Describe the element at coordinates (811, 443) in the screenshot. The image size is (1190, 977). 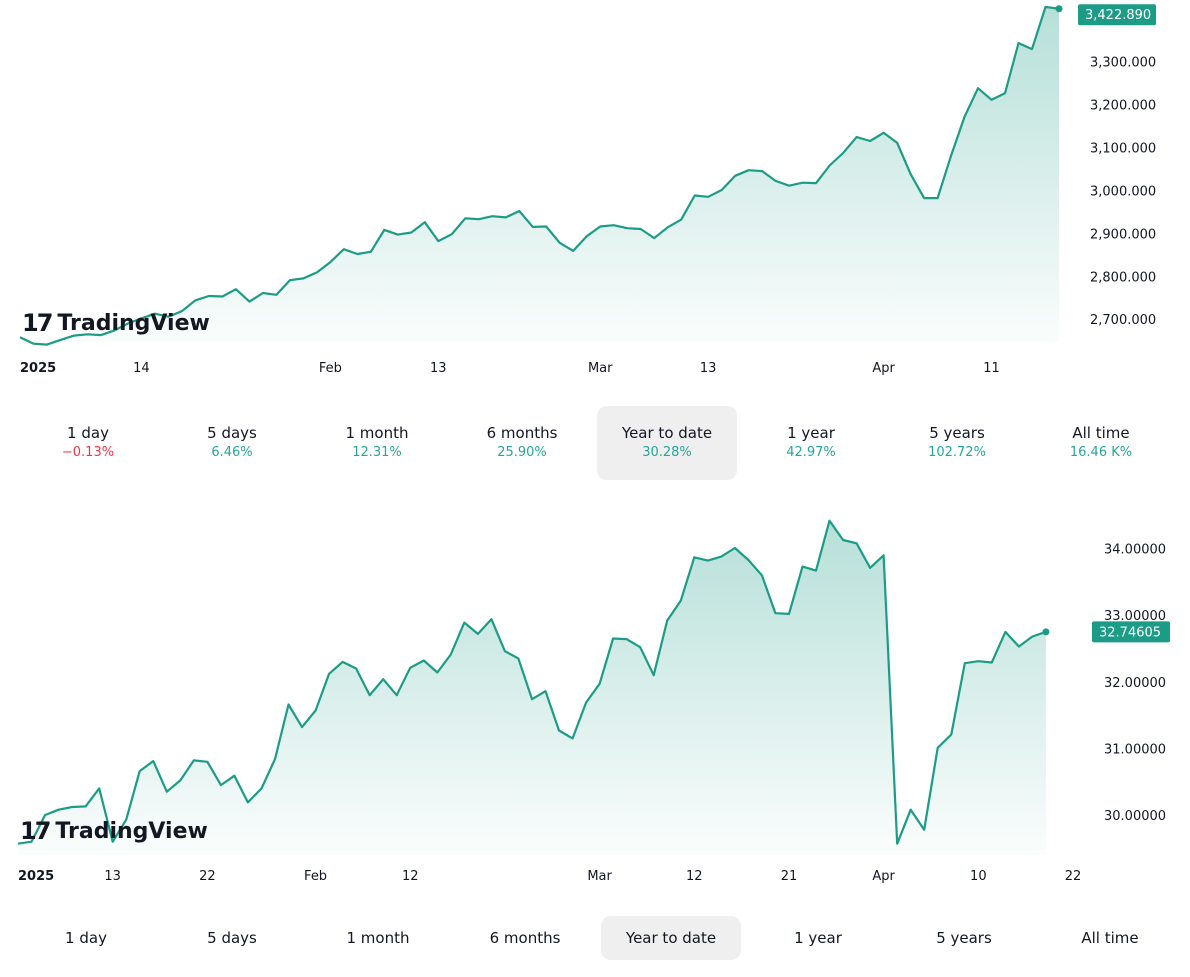
I see `period-tab: 1 year 42.97%` at that location.